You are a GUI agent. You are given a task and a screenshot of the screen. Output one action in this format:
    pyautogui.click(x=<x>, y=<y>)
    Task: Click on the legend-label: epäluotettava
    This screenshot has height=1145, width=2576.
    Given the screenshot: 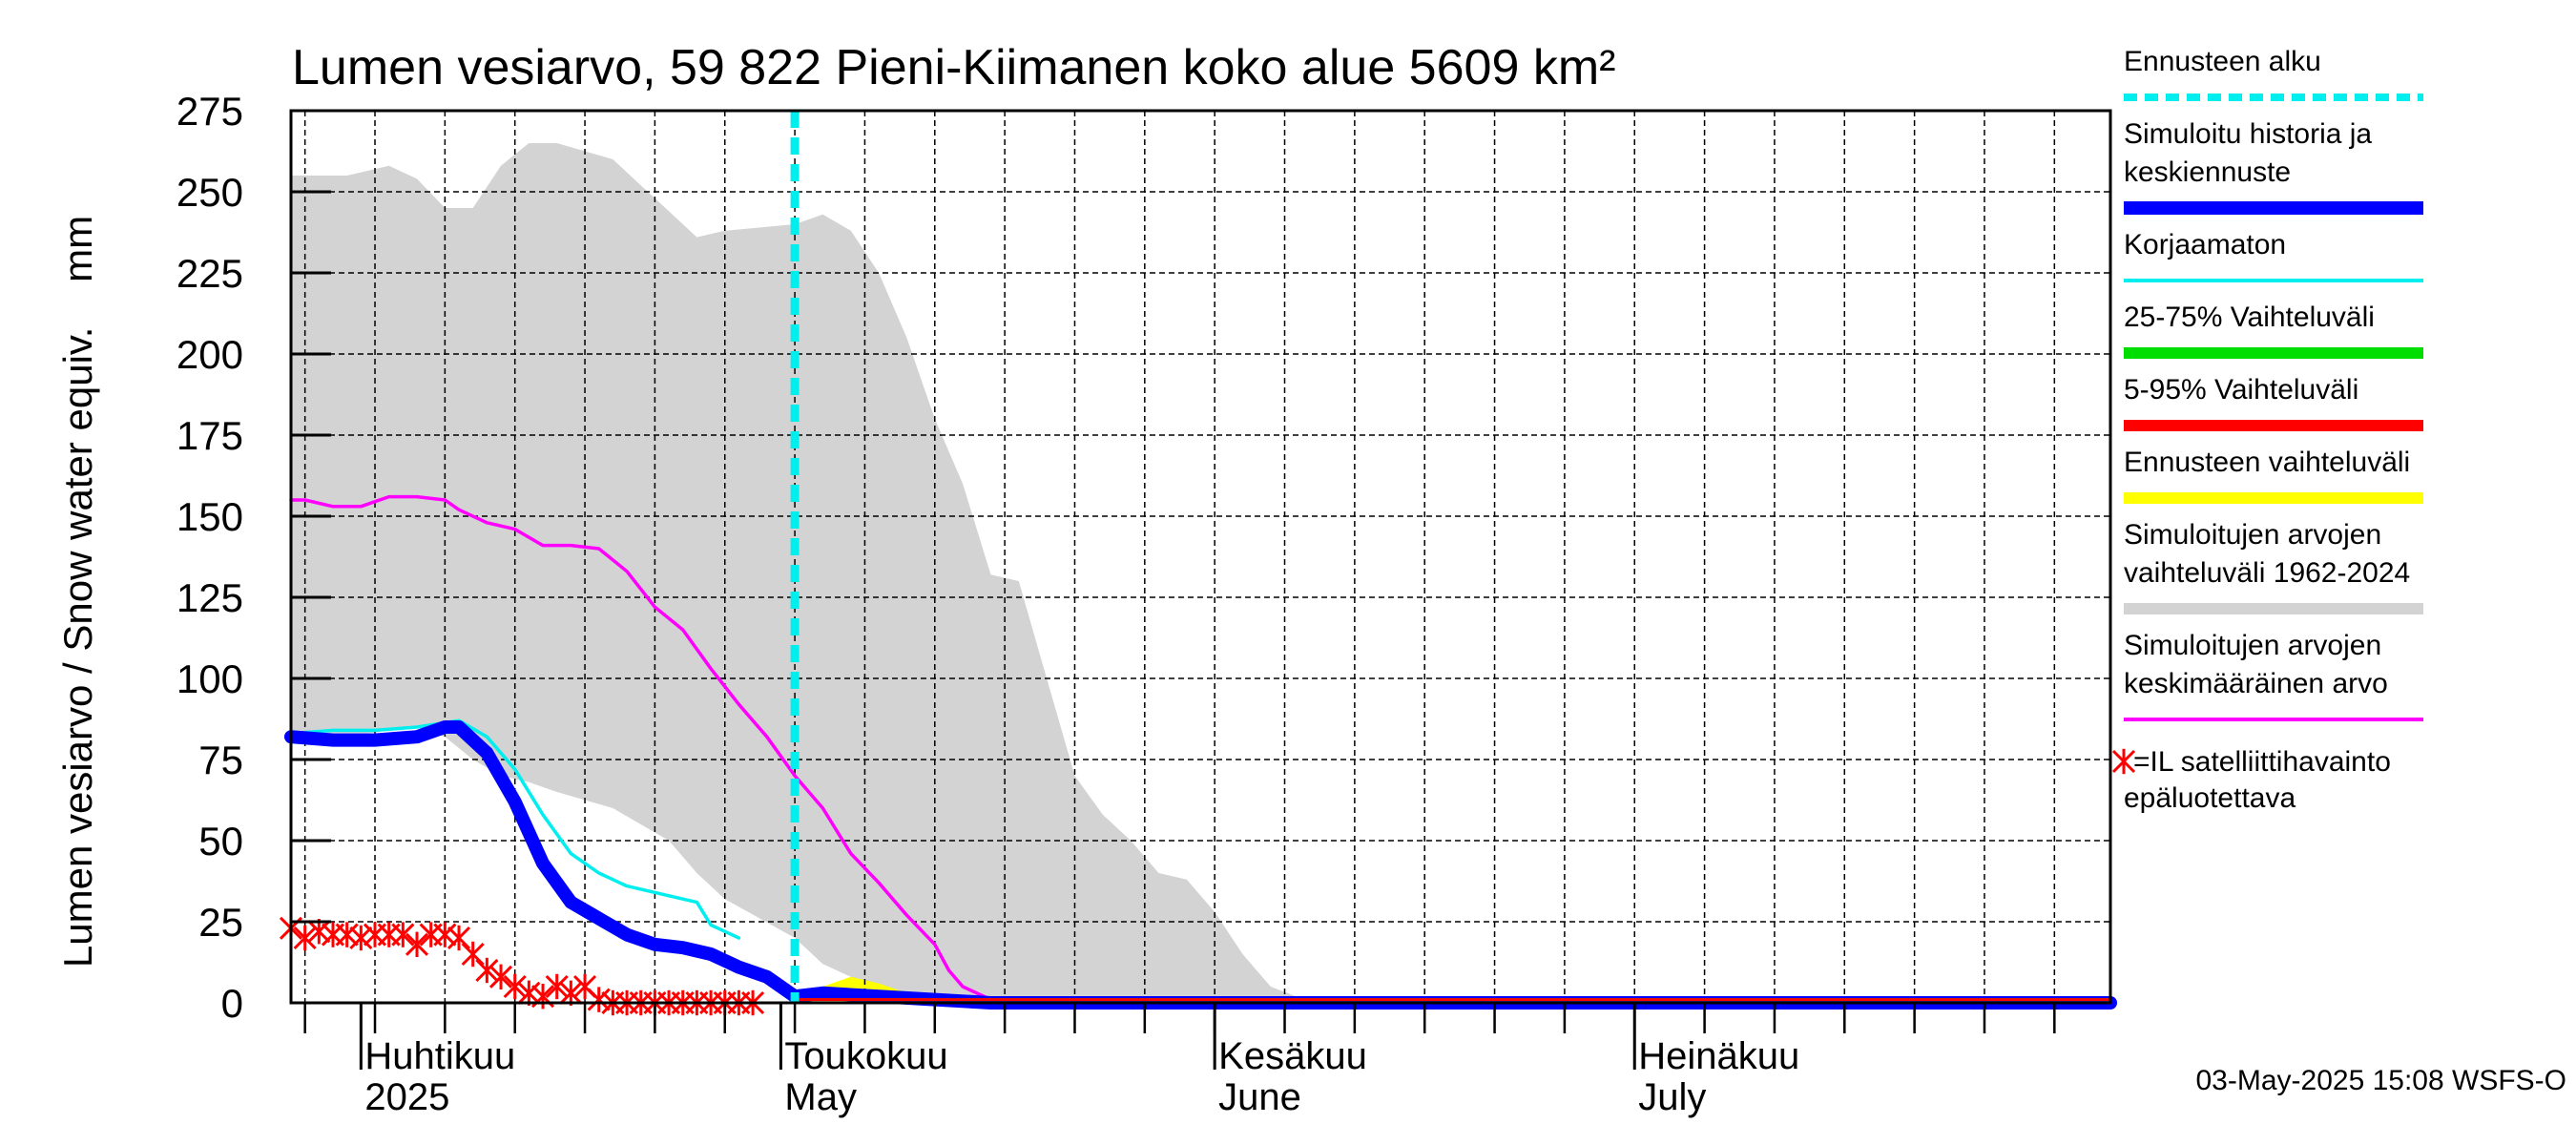 What is the action you would take?
    pyautogui.click(x=2210, y=798)
    